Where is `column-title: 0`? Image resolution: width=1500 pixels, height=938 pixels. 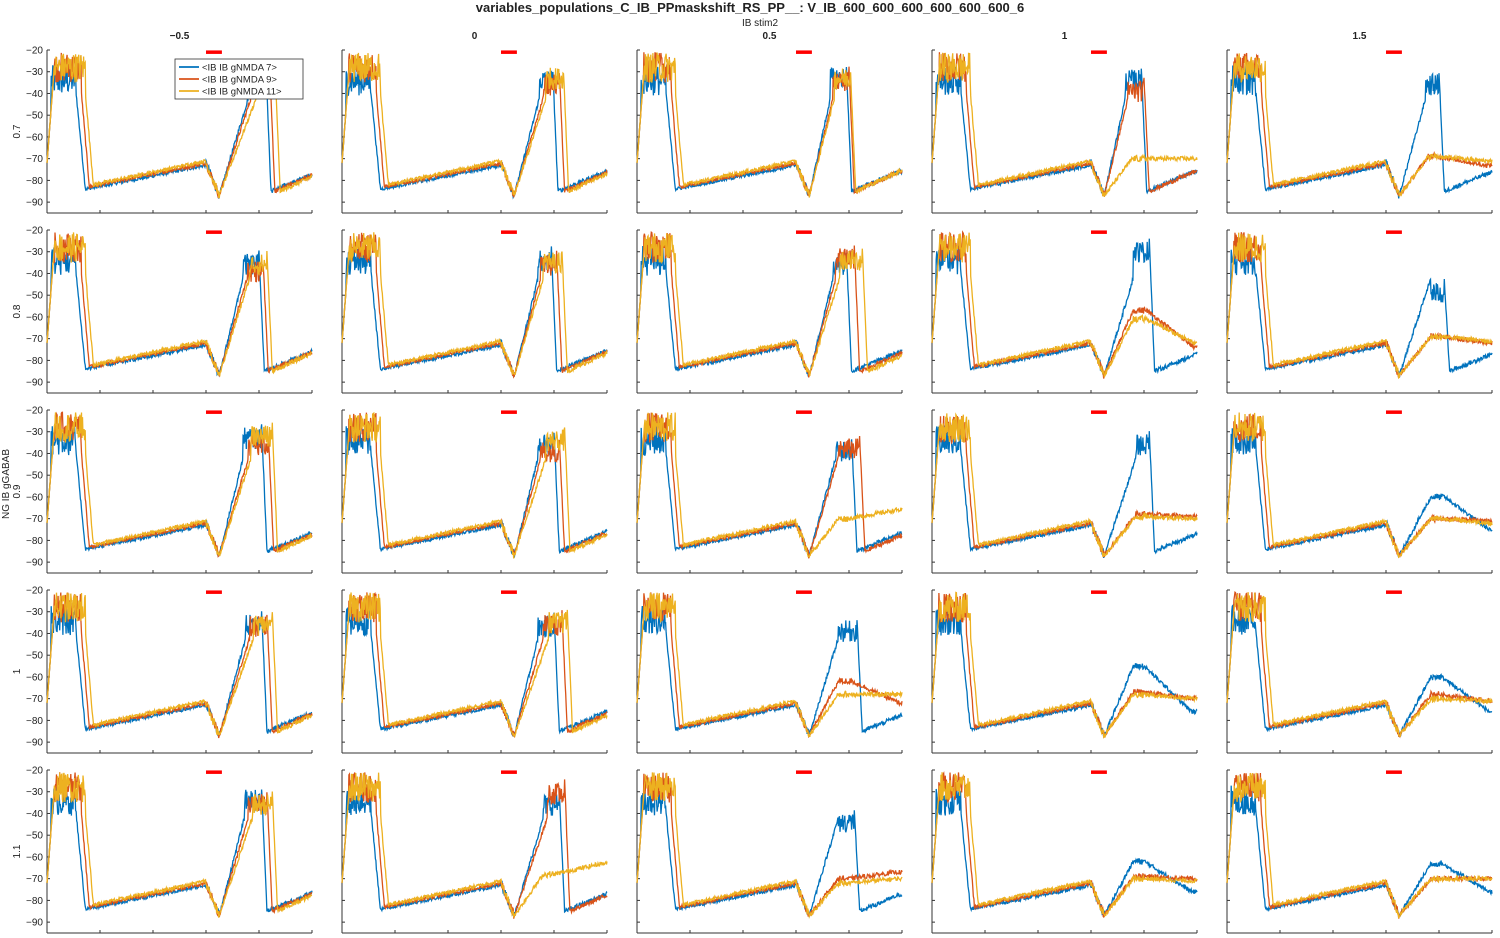
column-title: 0 is located at coordinates (475, 36).